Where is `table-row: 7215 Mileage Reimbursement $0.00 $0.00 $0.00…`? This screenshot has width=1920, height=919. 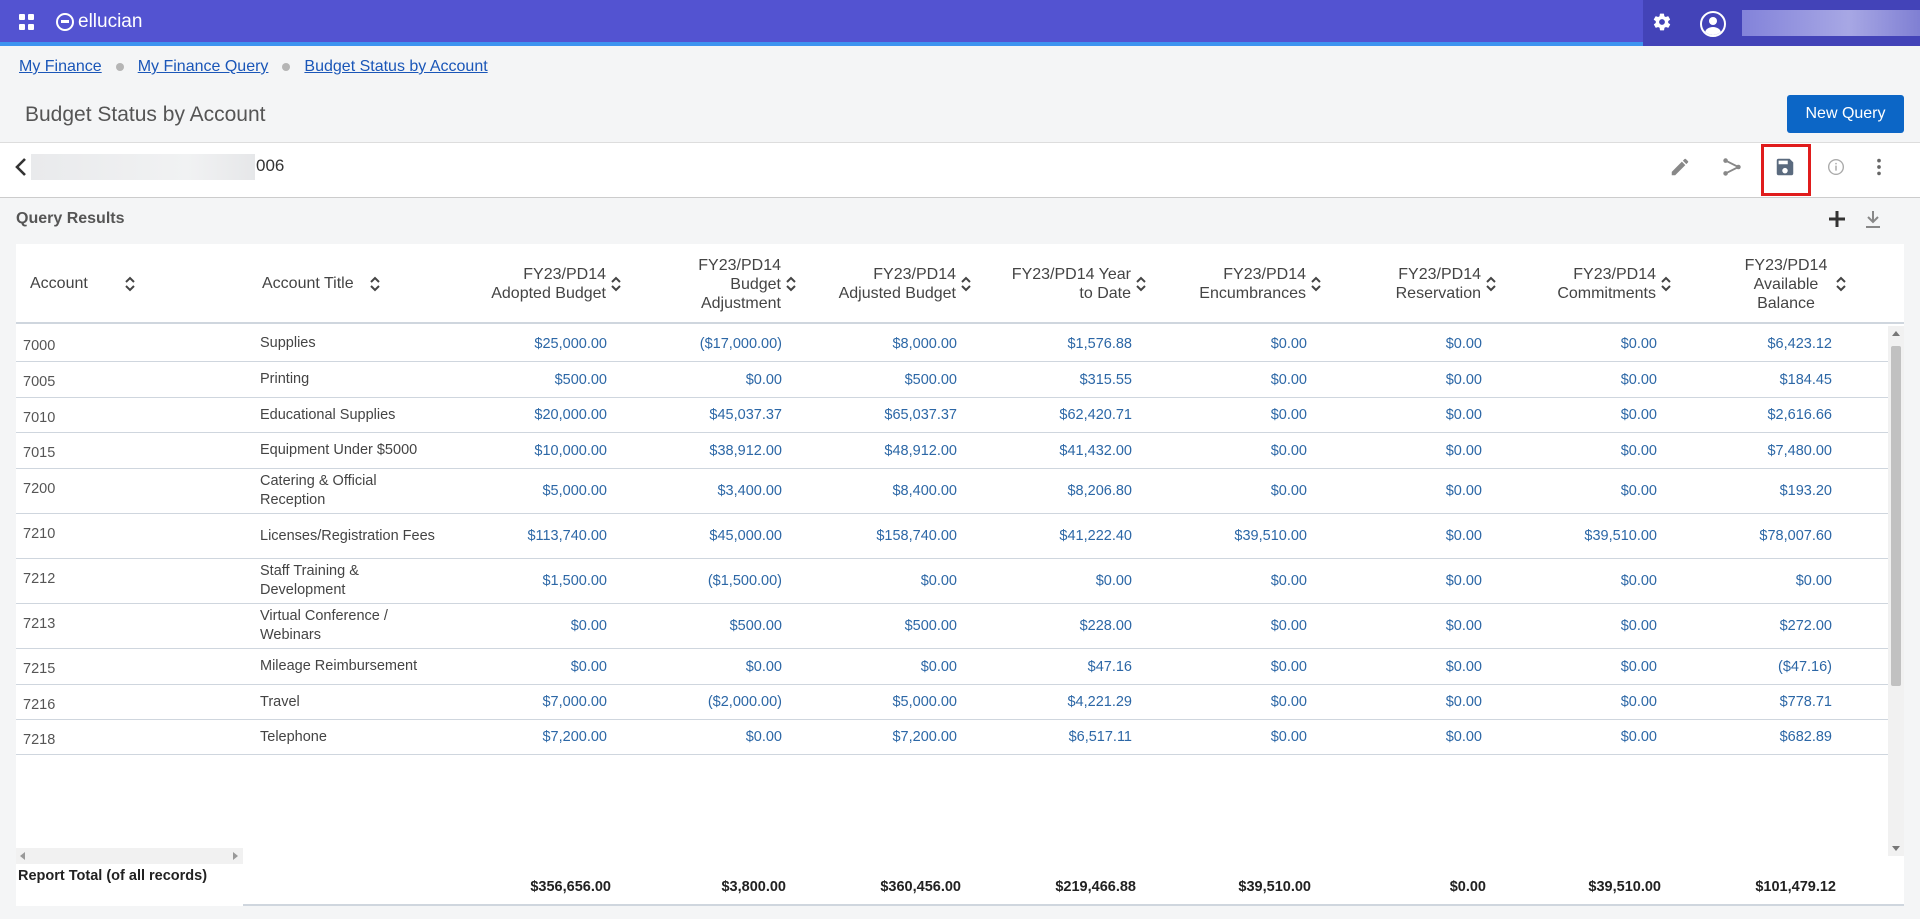 table-row: 7215 Mileage Reimbursement $0.00 $0.00 $0.00… is located at coordinates (952, 667).